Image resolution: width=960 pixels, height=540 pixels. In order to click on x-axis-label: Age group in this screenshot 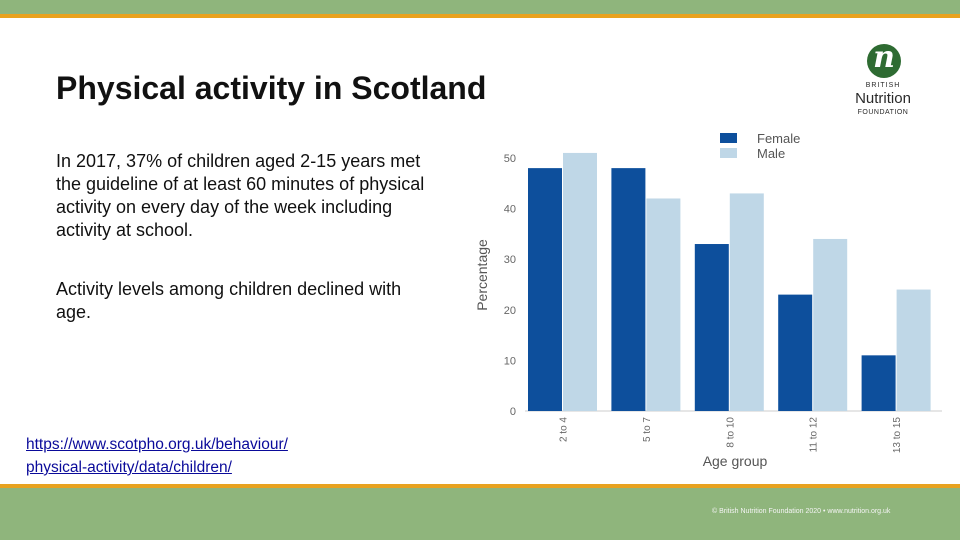, I will do `click(735, 461)`.